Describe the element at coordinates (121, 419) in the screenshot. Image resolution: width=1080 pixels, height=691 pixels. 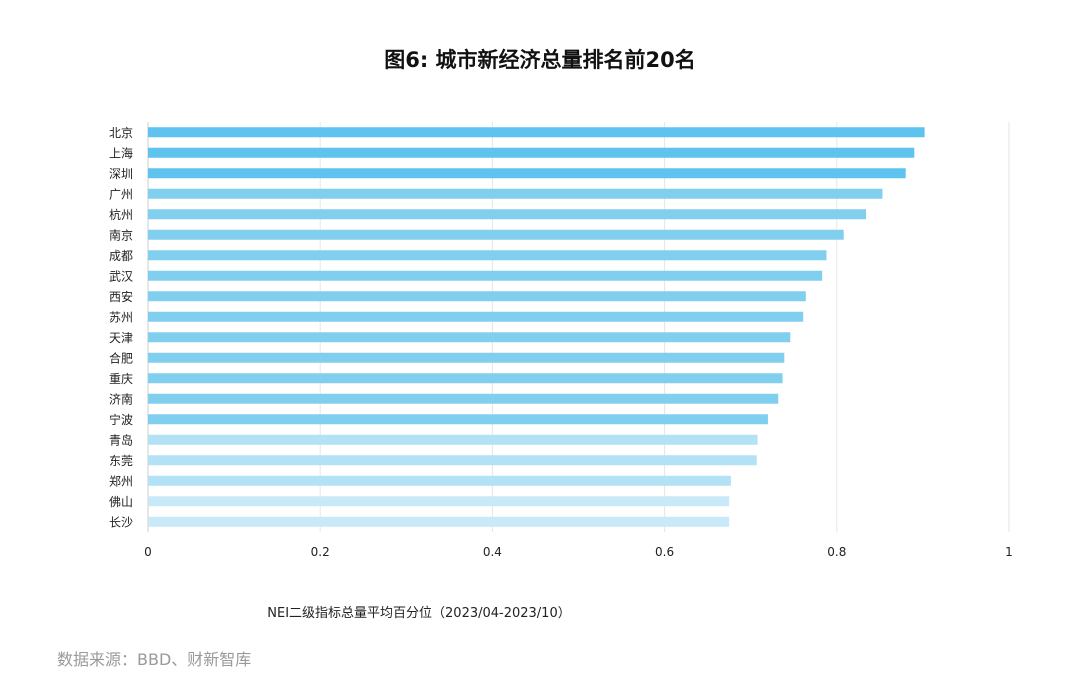
I see `category-label: 宁波` at that location.